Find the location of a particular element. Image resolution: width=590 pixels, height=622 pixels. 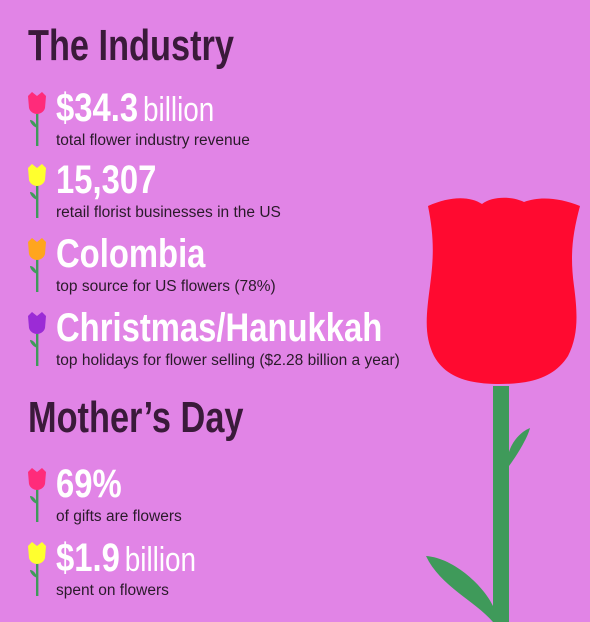

industry-heading: The Industry is located at coordinates (131, 45).